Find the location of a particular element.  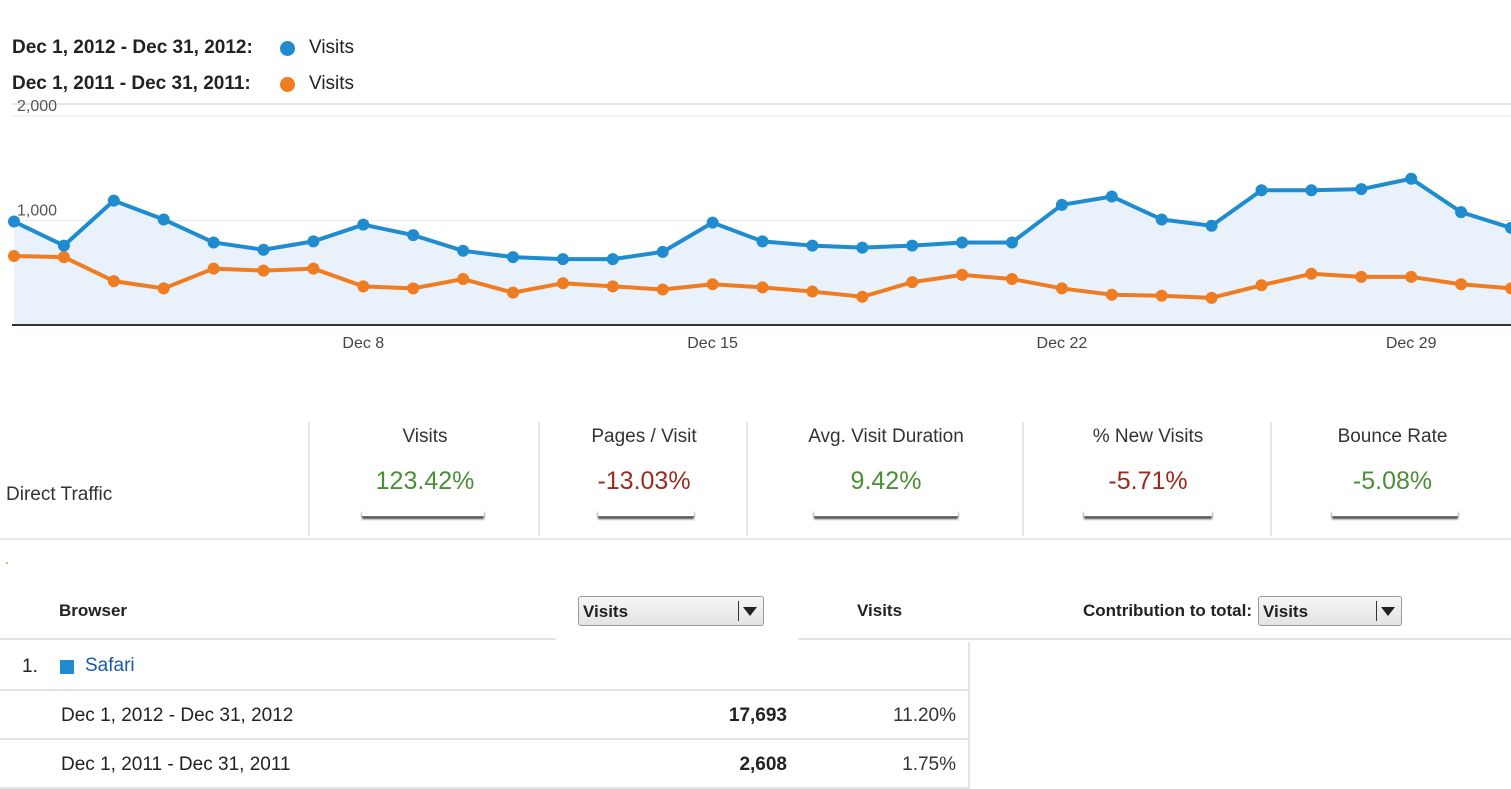

table-row: Dec 1, 2011 - Dec 31, 2011 2,608 1.75% is located at coordinates (485, 764).